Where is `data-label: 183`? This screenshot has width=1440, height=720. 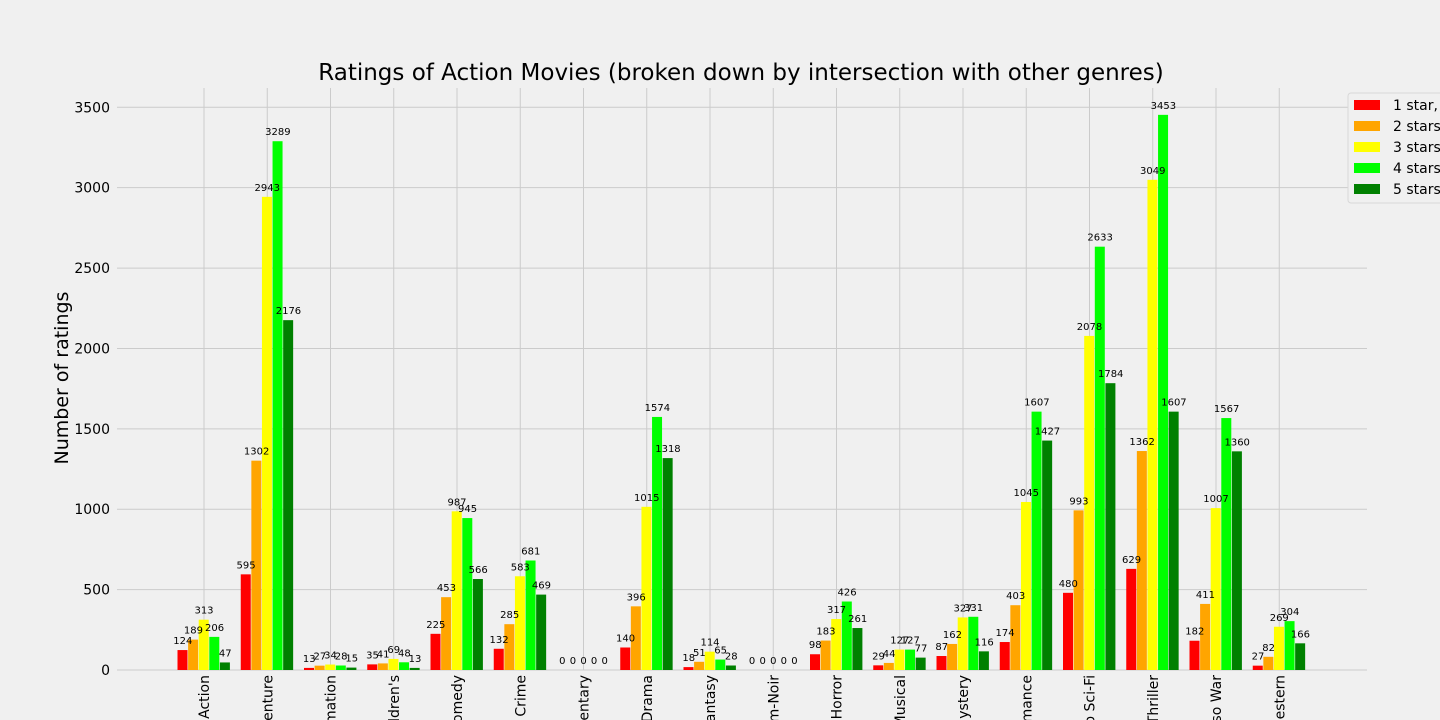
data-label: 183 is located at coordinates (825, 632).